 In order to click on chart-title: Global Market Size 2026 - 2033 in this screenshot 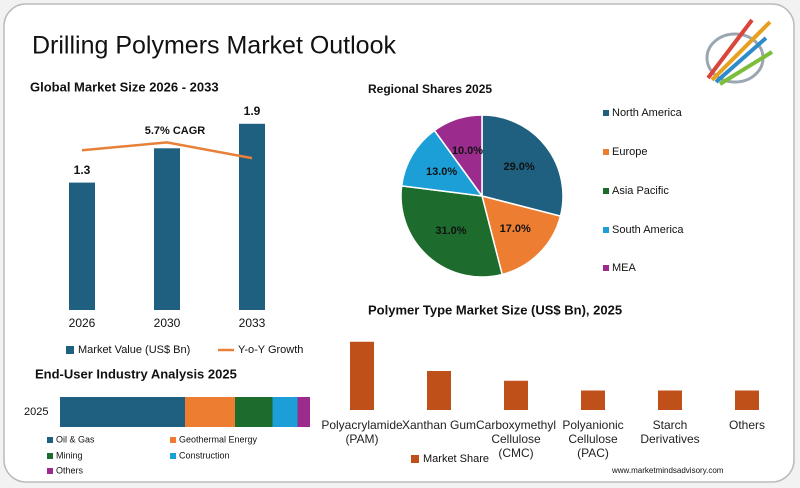, I will do `click(124, 86)`.